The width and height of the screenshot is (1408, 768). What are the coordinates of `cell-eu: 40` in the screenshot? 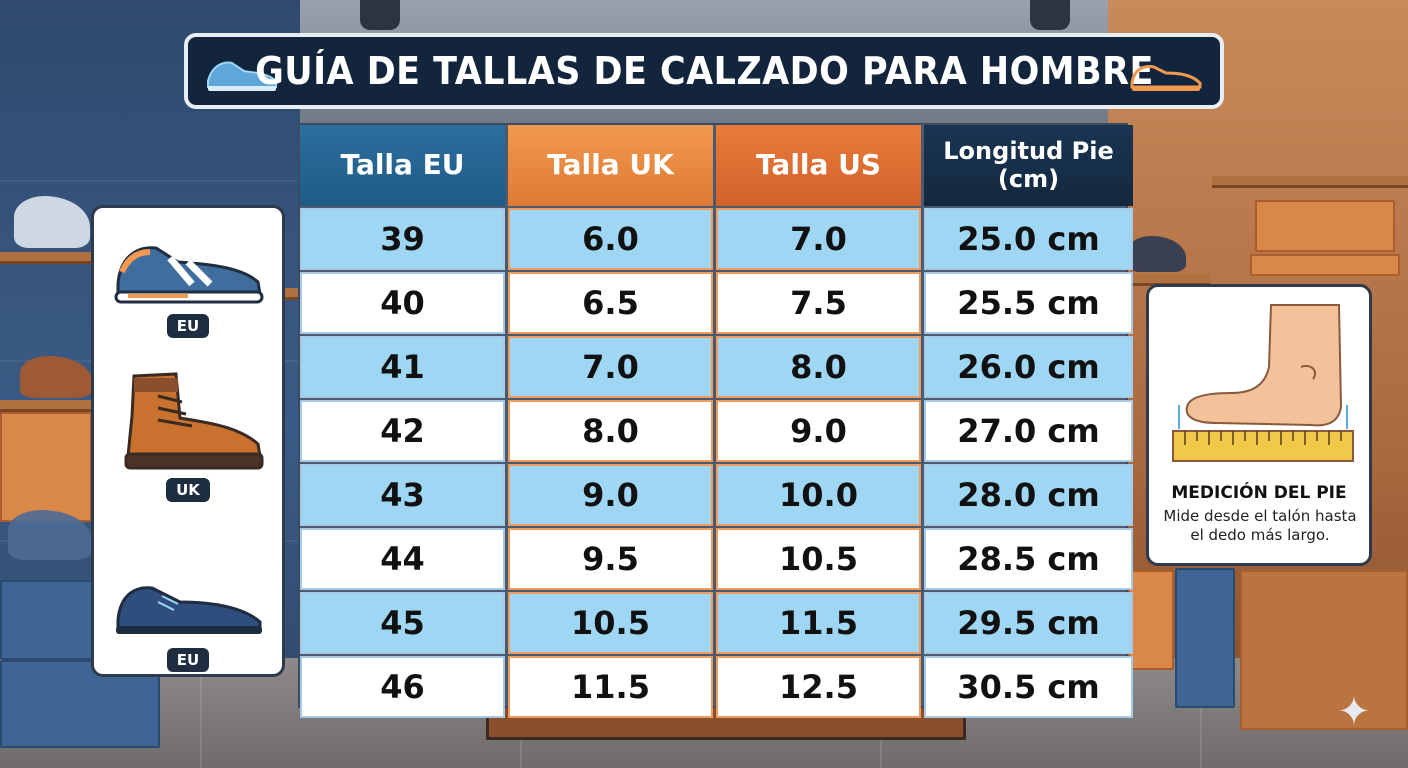 It's located at (402, 303).